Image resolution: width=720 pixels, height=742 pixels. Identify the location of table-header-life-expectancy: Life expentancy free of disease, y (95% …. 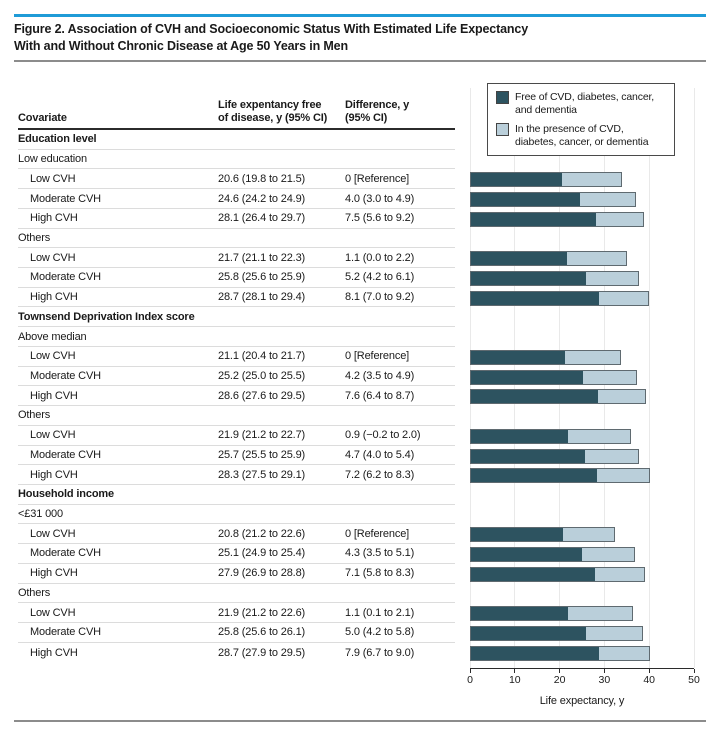
(281, 112).